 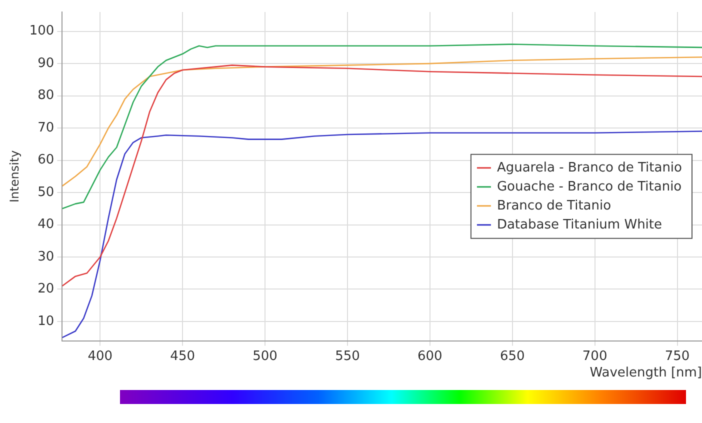 I want to click on x-tick-label: 700, so click(x=595, y=356).